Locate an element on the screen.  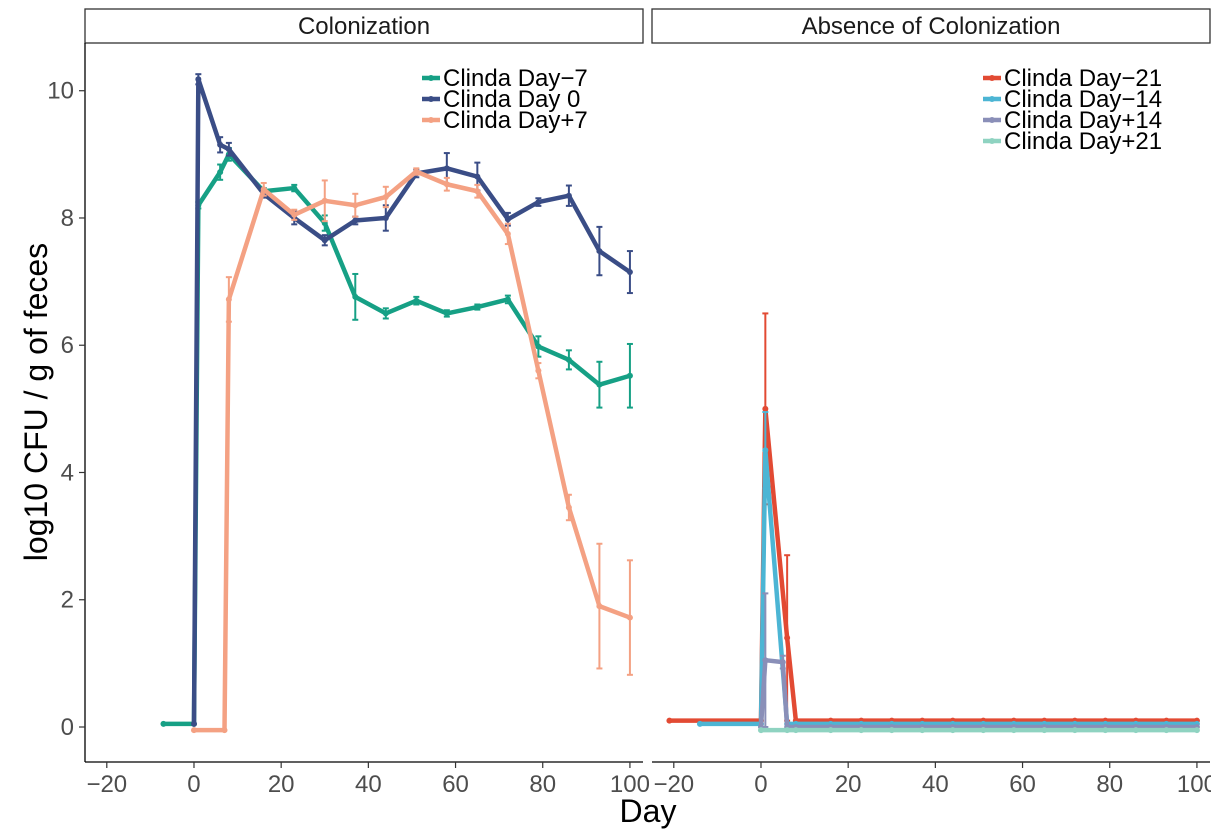
legend-entry: Clinda Day 0 is located at coordinates (501, 99).